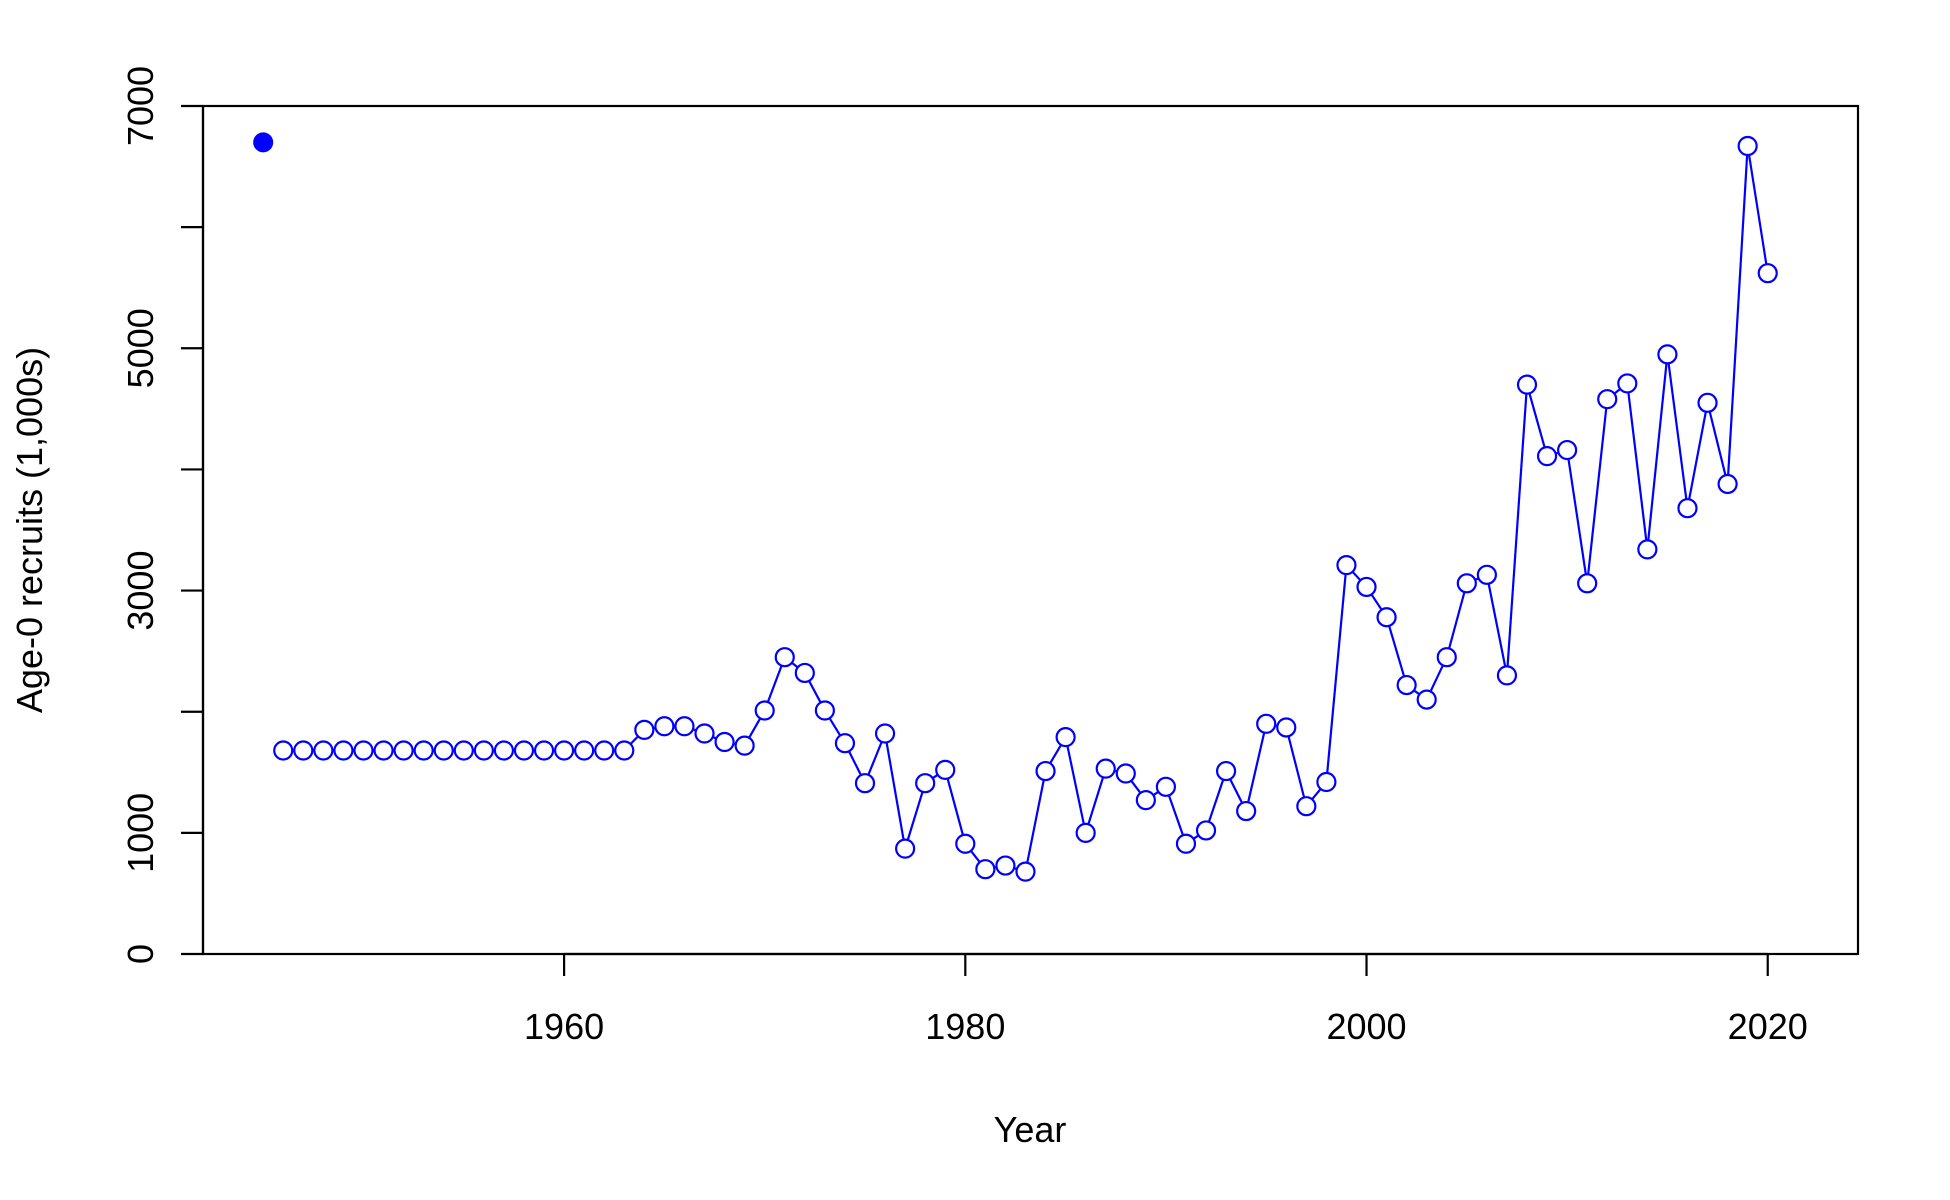 This screenshot has height=1200, width=1950. What do you see at coordinates (965, 1026) in the screenshot?
I see `x-tick-label: 1980` at bounding box center [965, 1026].